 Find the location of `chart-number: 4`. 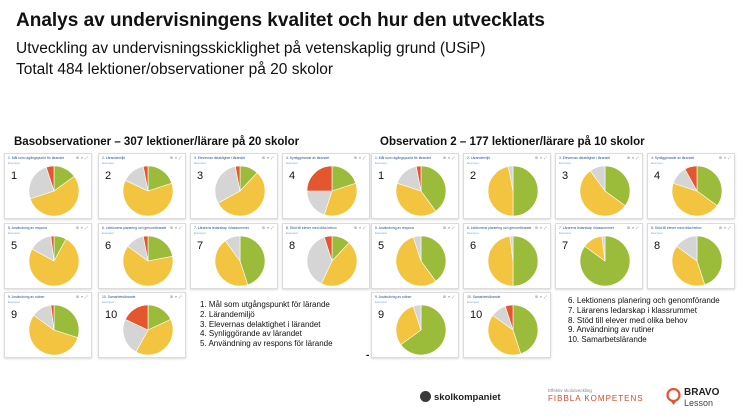

chart-number: 4 is located at coordinates (292, 176).